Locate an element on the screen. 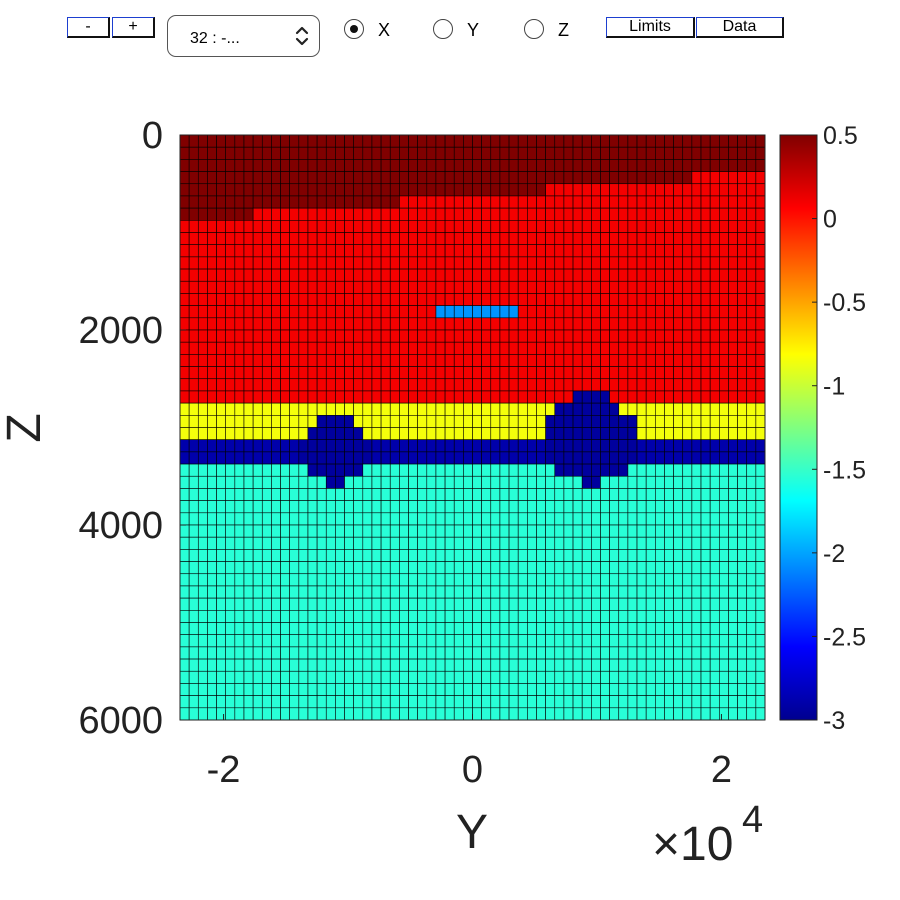 Image resolution: width=900 pixels, height=900 pixels. limits-button: Limits is located at coordinates (650, 27).